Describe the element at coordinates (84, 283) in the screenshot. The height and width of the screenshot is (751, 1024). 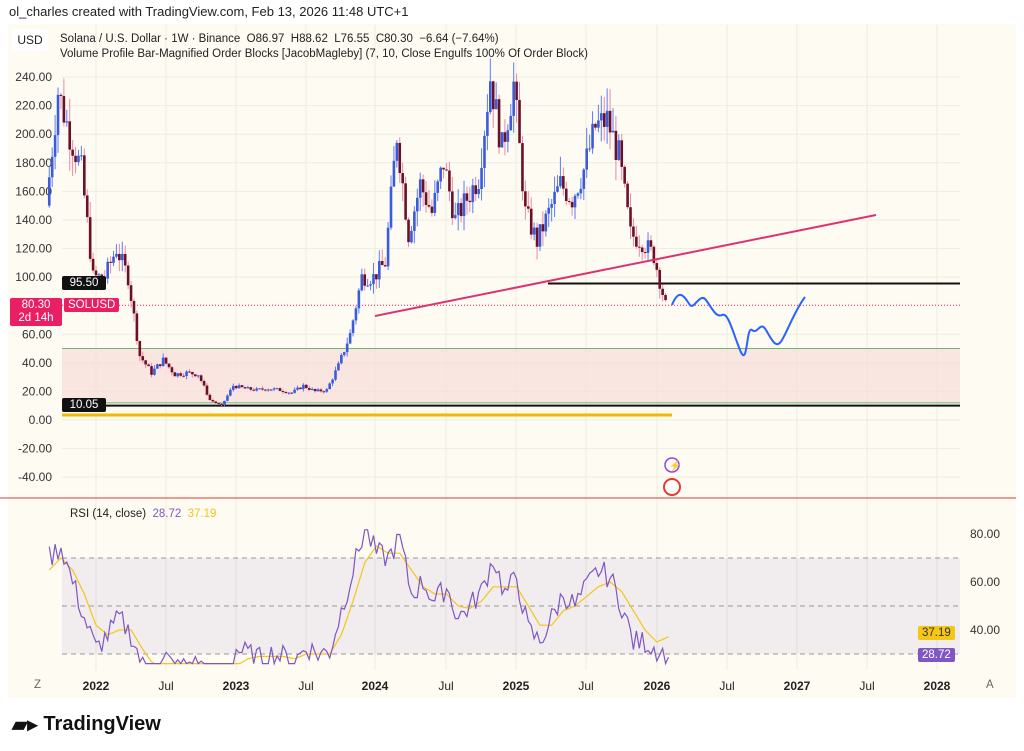
I see `level-tag-95: 95.50` at that location.